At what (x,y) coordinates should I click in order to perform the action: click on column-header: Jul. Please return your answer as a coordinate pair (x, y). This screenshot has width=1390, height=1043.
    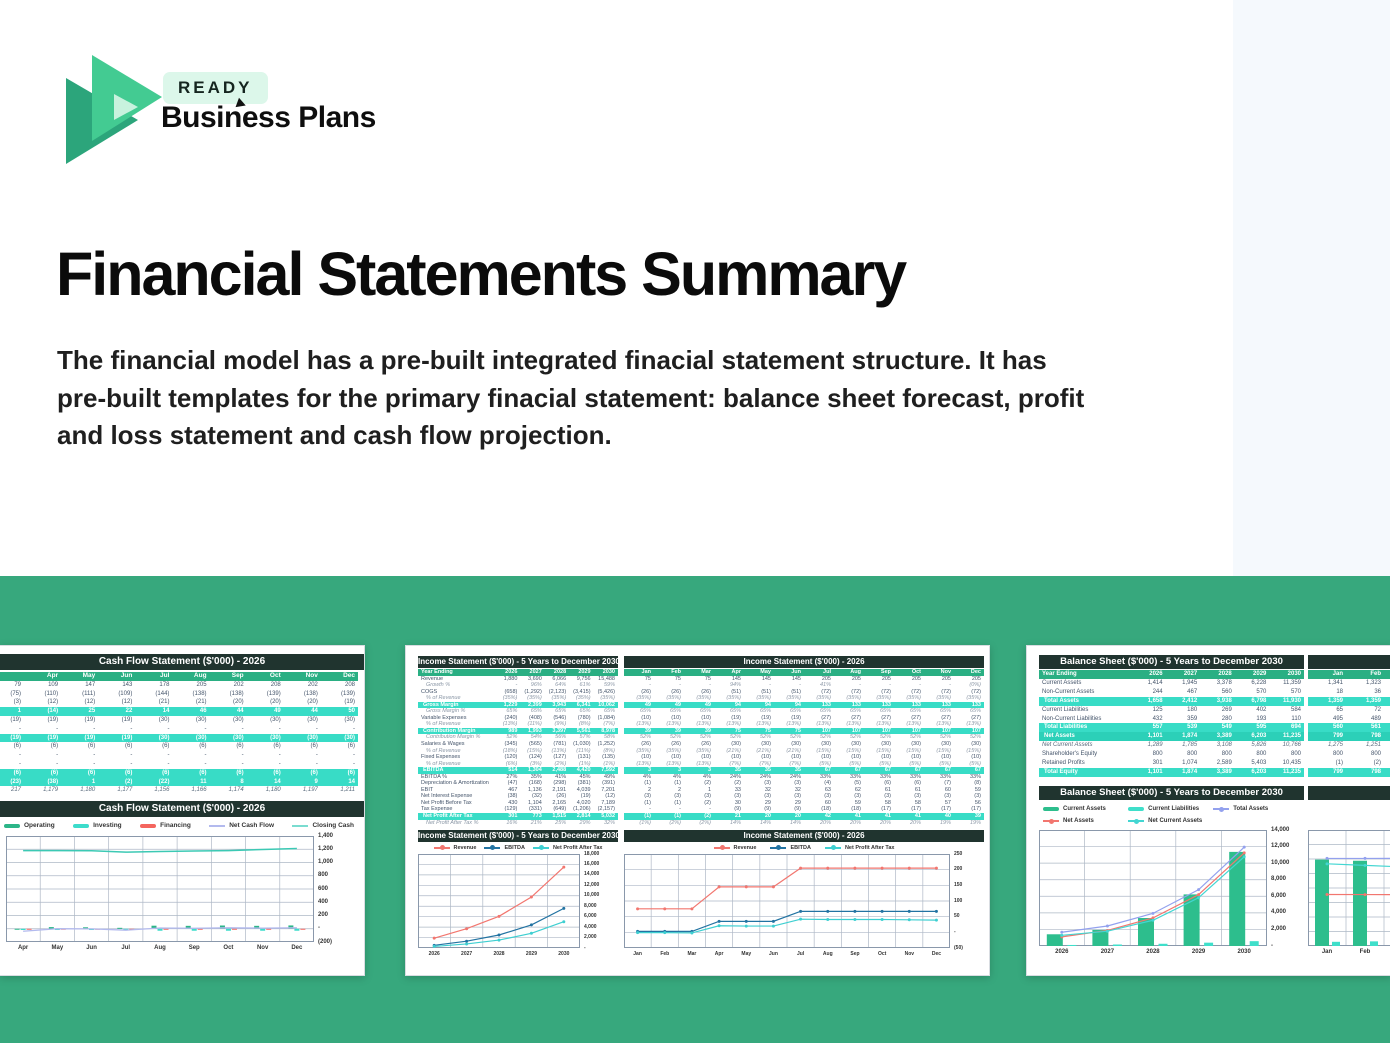
    Looking at the image, I should click on (819, 672).